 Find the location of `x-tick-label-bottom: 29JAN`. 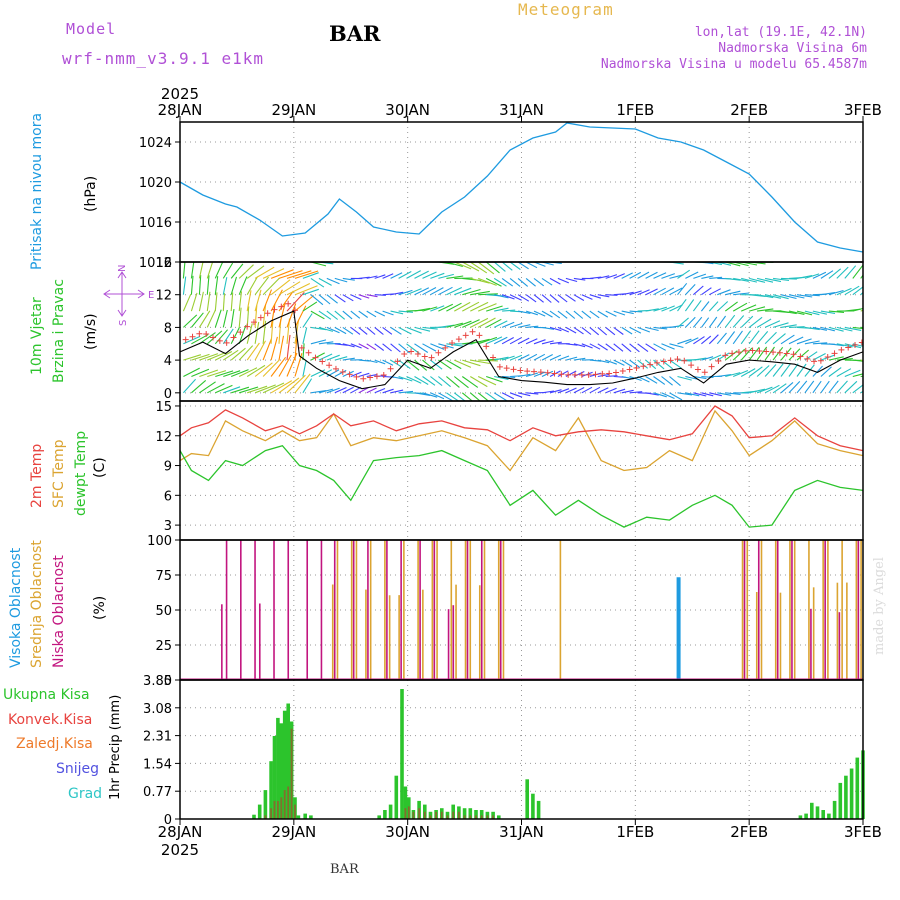

x-tick-label-bottom: 29JAN is located at coordinates (293, 832).